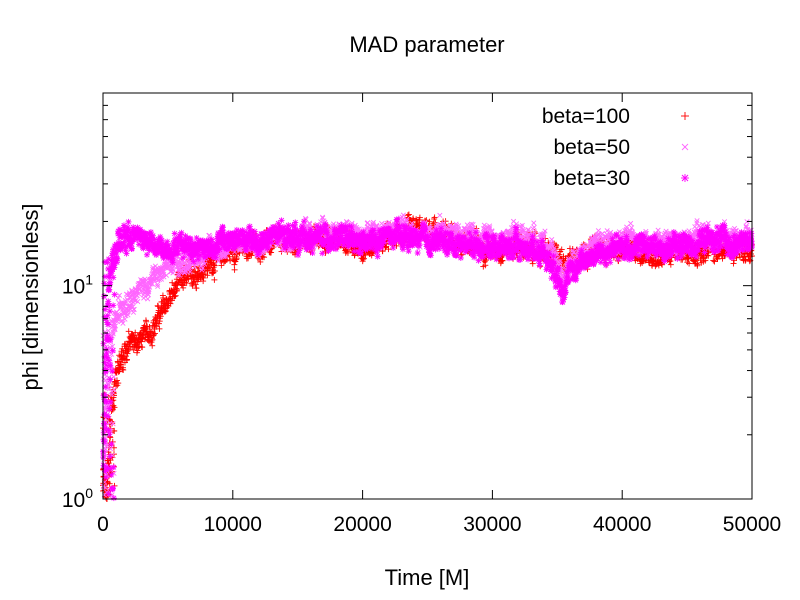 This screenshot has width=800, height=600. I want to click on y-tick-label: 10⁰, so click(77, 498).